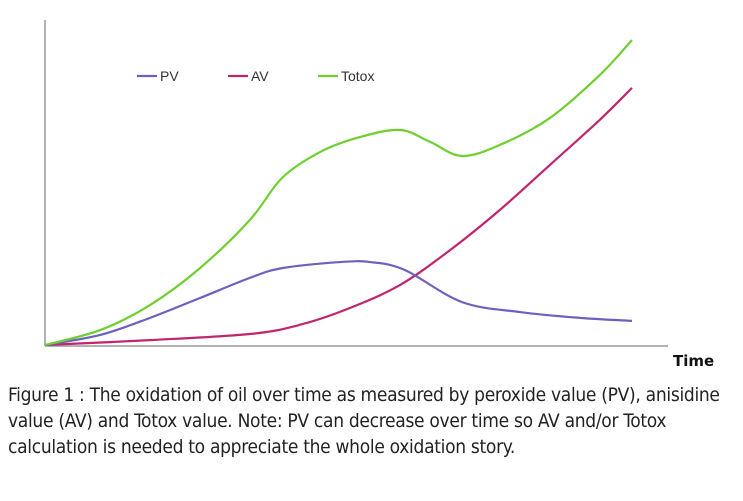 Image resolution: width=743 pixels, height=501 pixels. I want to click on legend: PV AV Totox, so click(255, 76).